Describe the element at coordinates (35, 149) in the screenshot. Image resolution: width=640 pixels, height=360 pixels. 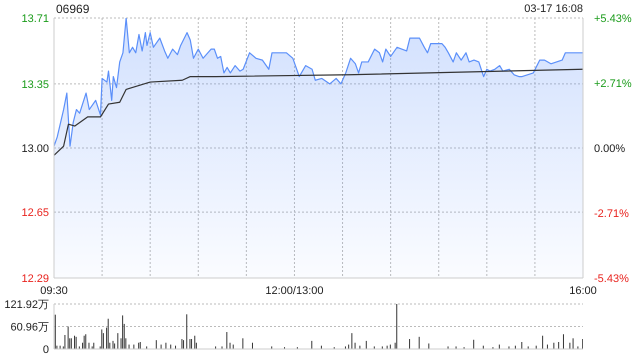
I see `y-tick-label: 13.00` at that location.